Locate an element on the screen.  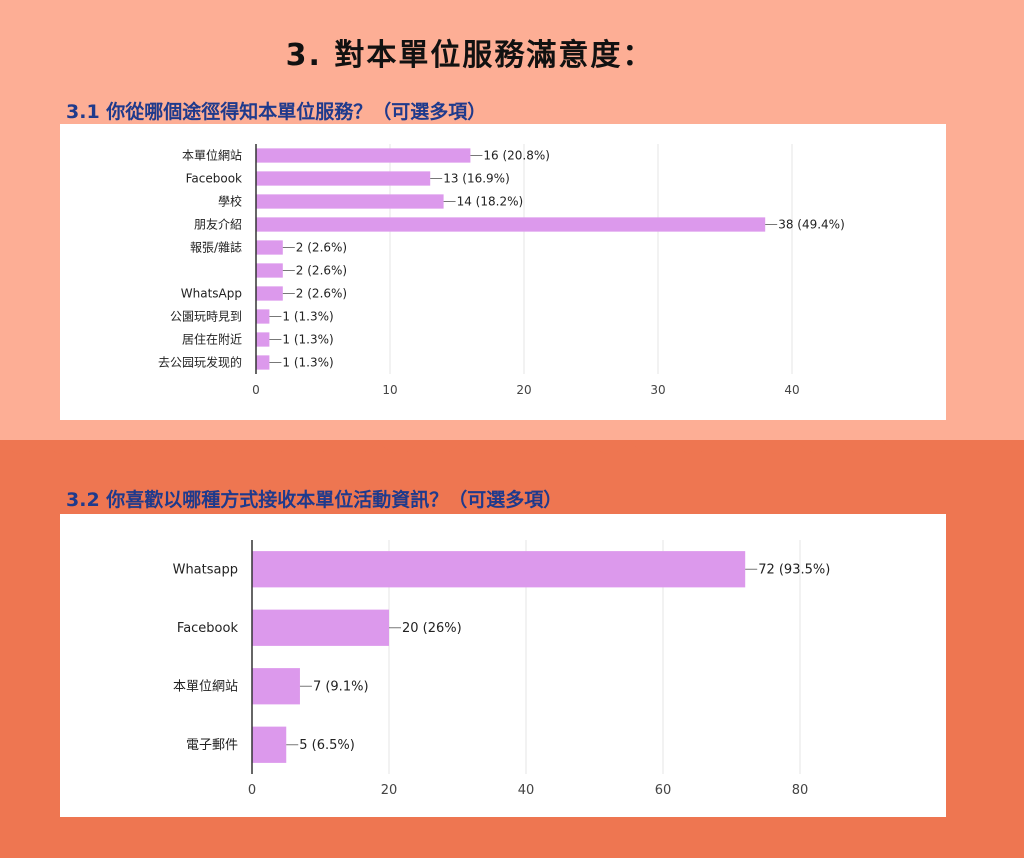
category-label: 公園玩時見到 is located at coordinates (206, 317).